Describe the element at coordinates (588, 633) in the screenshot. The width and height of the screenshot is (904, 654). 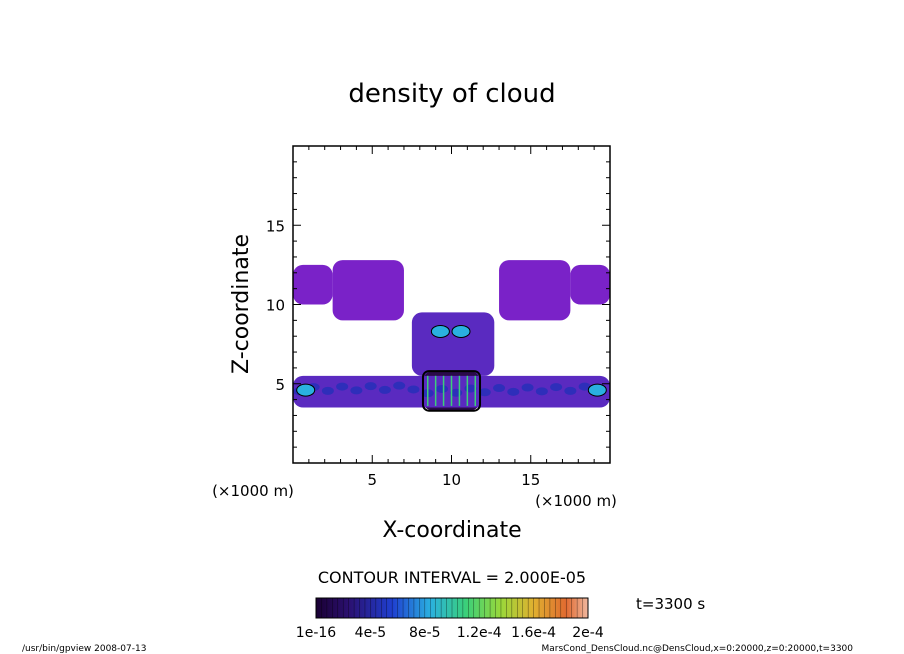
I see `colorbar-tick-label: 2e-4` at that location.